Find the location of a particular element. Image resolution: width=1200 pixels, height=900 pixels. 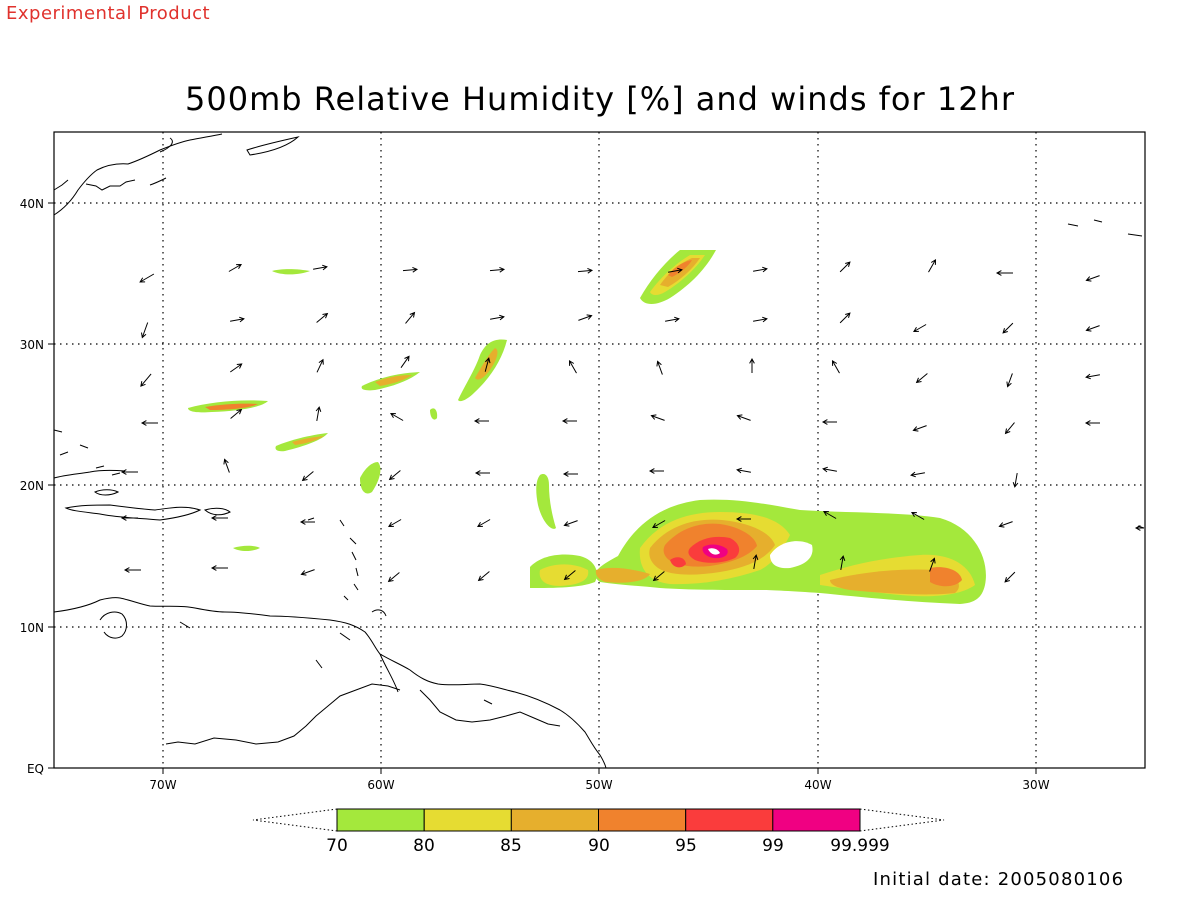

coast-cuba is located at coordinates (89, 474).